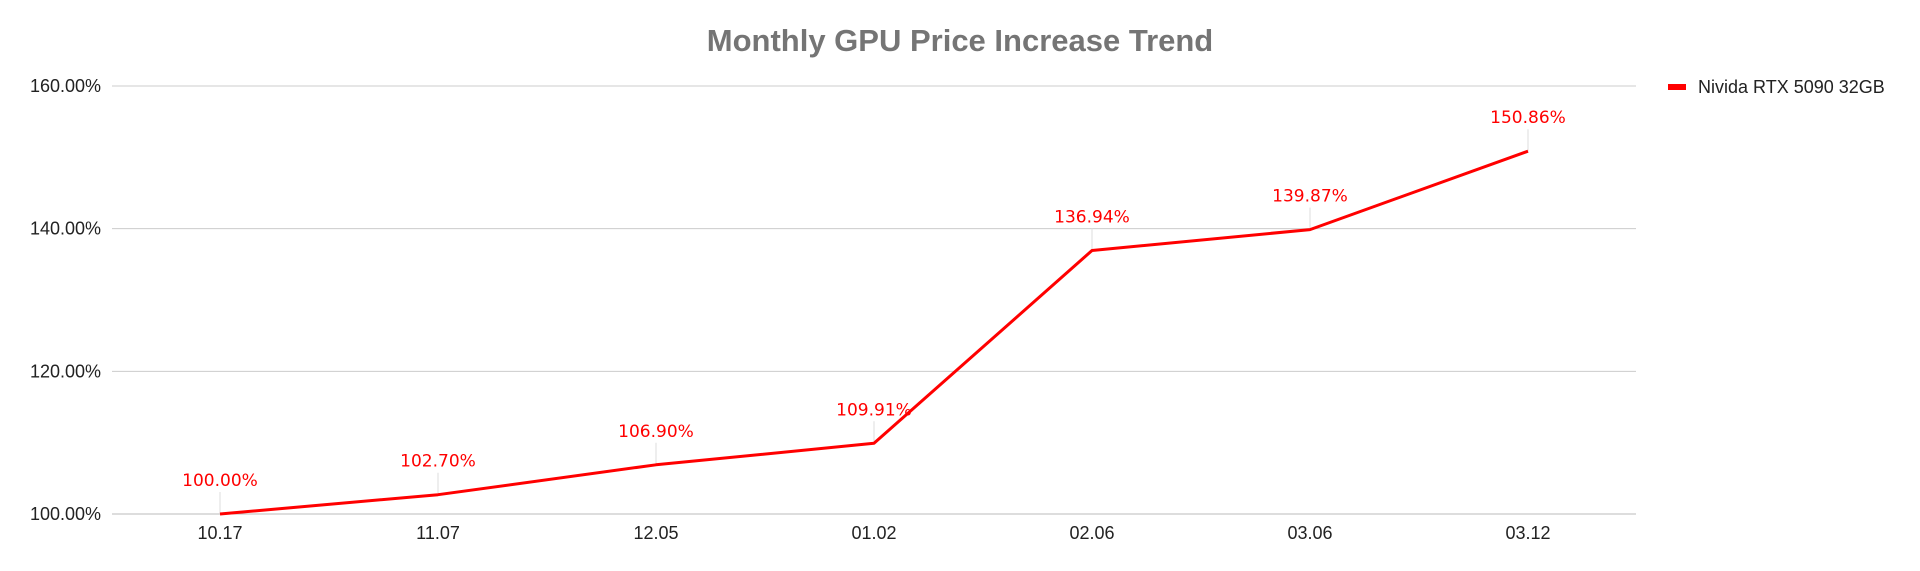  What do you see at coordinates (1677, 87) in the screenshot?
I see `legend-swatch` at bounding box center [1677, 87].